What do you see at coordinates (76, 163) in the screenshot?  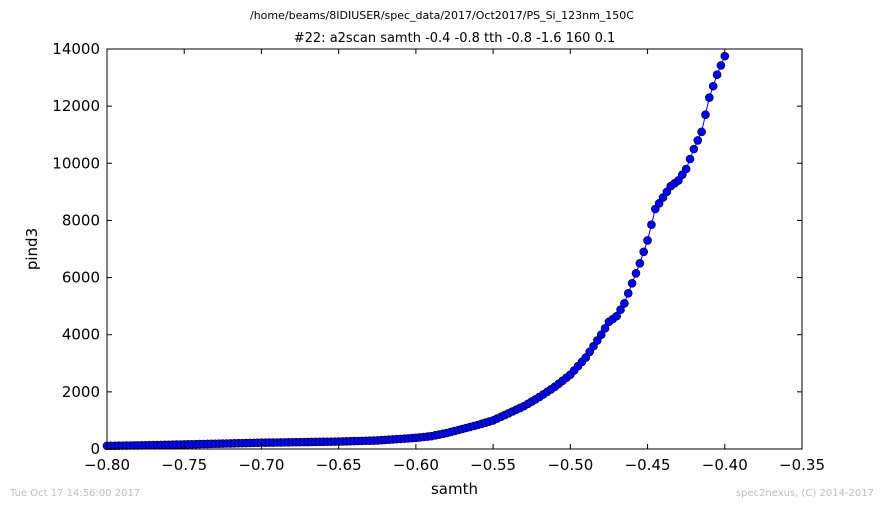 I see `y-tick-label: 10000` at bounding box center [76, 163].